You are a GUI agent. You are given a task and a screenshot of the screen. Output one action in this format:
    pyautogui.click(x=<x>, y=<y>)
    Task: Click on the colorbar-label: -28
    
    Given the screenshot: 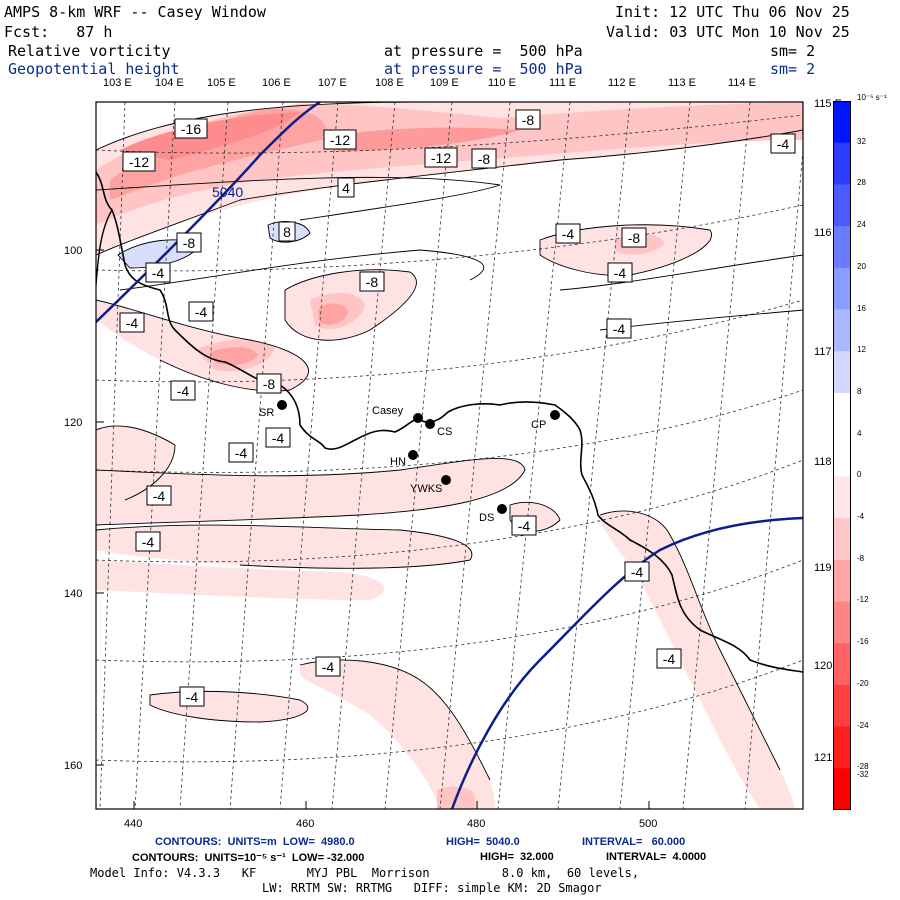 What is the action you would take?
    pyautogui.click(x=863, y=767)
    